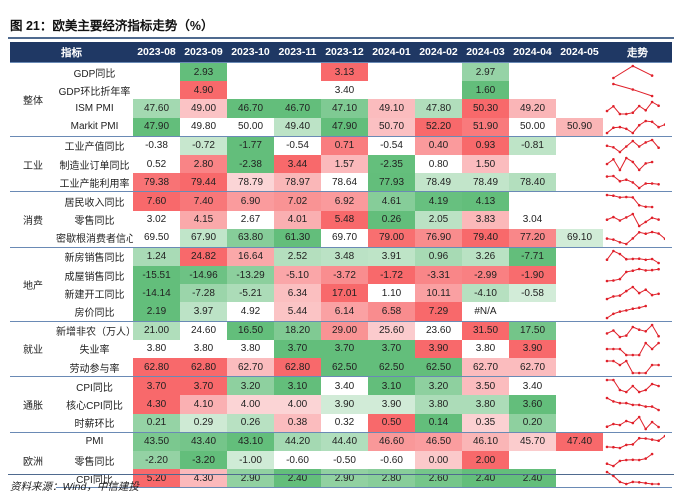 Image resolution: width=682 pixels, height=504 pixels. Describe the element at coordinates (532, 182) in the screenshot. I see `value-cell: 78.40` at that location.